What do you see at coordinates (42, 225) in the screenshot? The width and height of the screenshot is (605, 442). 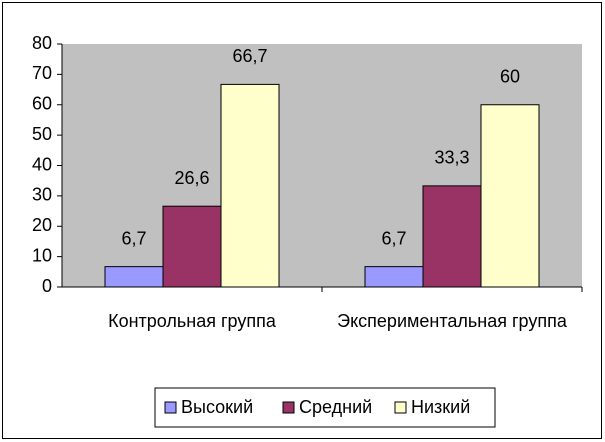 I see `y-tick-label: 20` at bounding box center [42, 225].